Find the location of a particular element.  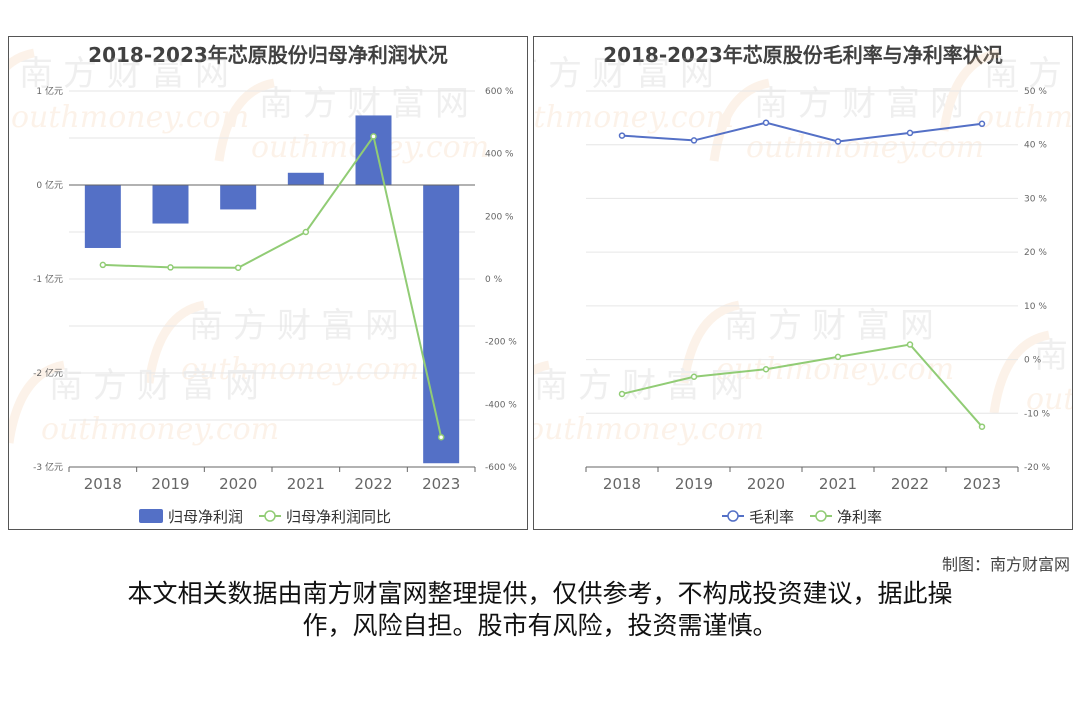

x-tick-label-2020: 2020 is located at coordinates (766, 484).